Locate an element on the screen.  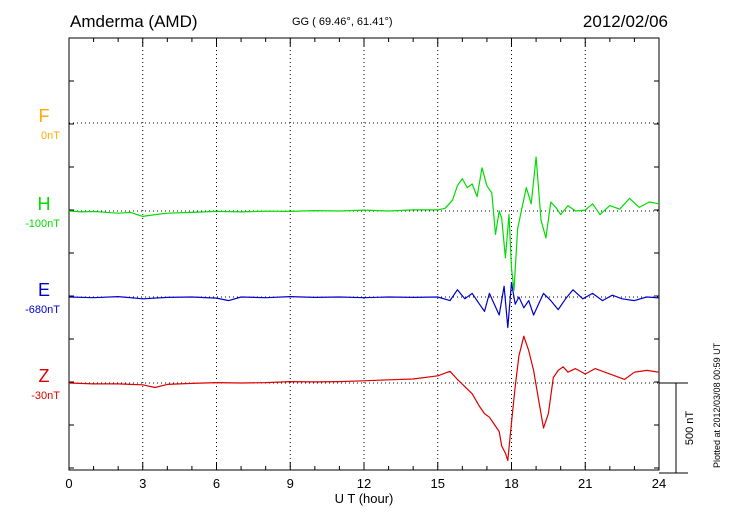
x-tick-label: 9 is located at coordinates (290, 483).